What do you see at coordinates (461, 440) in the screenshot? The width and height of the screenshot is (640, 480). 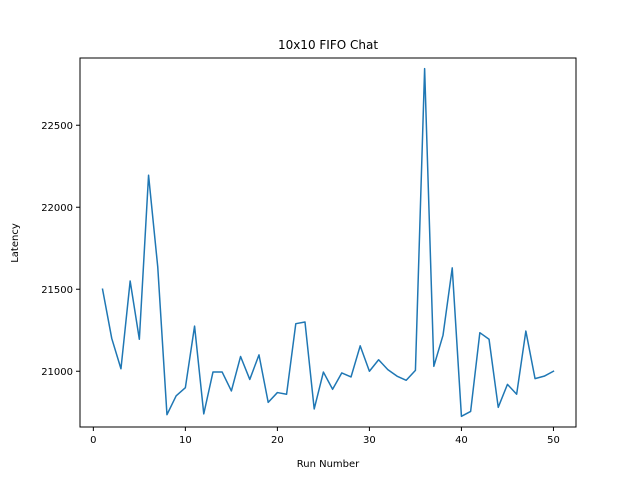 I see `x-tick-label: 40` at bounding box center [461, 440].